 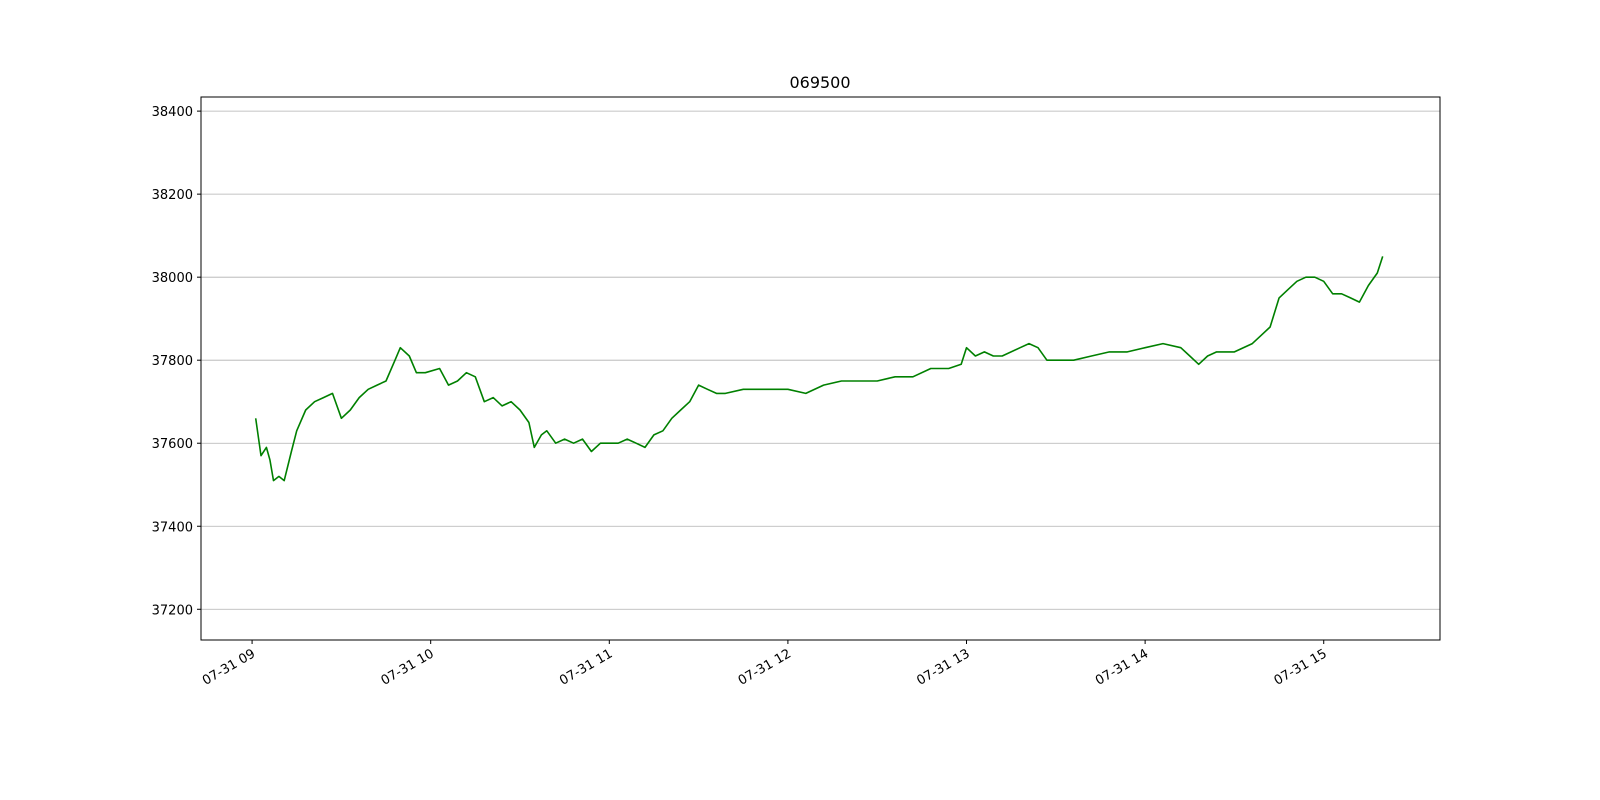 What do you see at coordinates (172, 278) in the screenshot?
I see `y-tick-label: 38000` at bounding box center [172, 278].